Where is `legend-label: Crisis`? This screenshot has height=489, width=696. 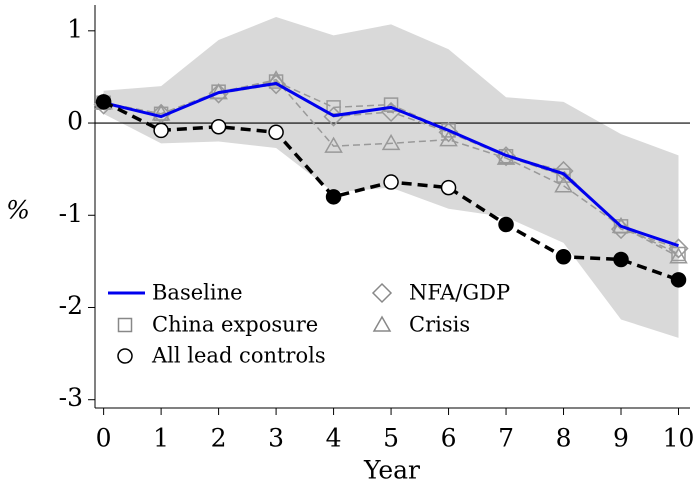 legend-label: Crisis is located at coordinates (439, 325).